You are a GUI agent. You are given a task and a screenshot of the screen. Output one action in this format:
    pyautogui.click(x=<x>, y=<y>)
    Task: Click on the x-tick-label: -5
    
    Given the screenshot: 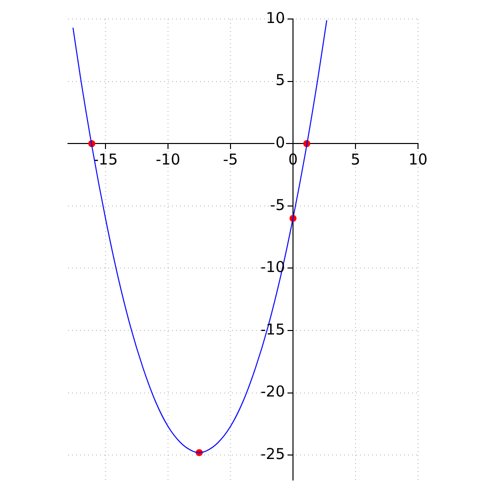 What is the action you would take?
    pyautogui.click(x=230, y=159)
    